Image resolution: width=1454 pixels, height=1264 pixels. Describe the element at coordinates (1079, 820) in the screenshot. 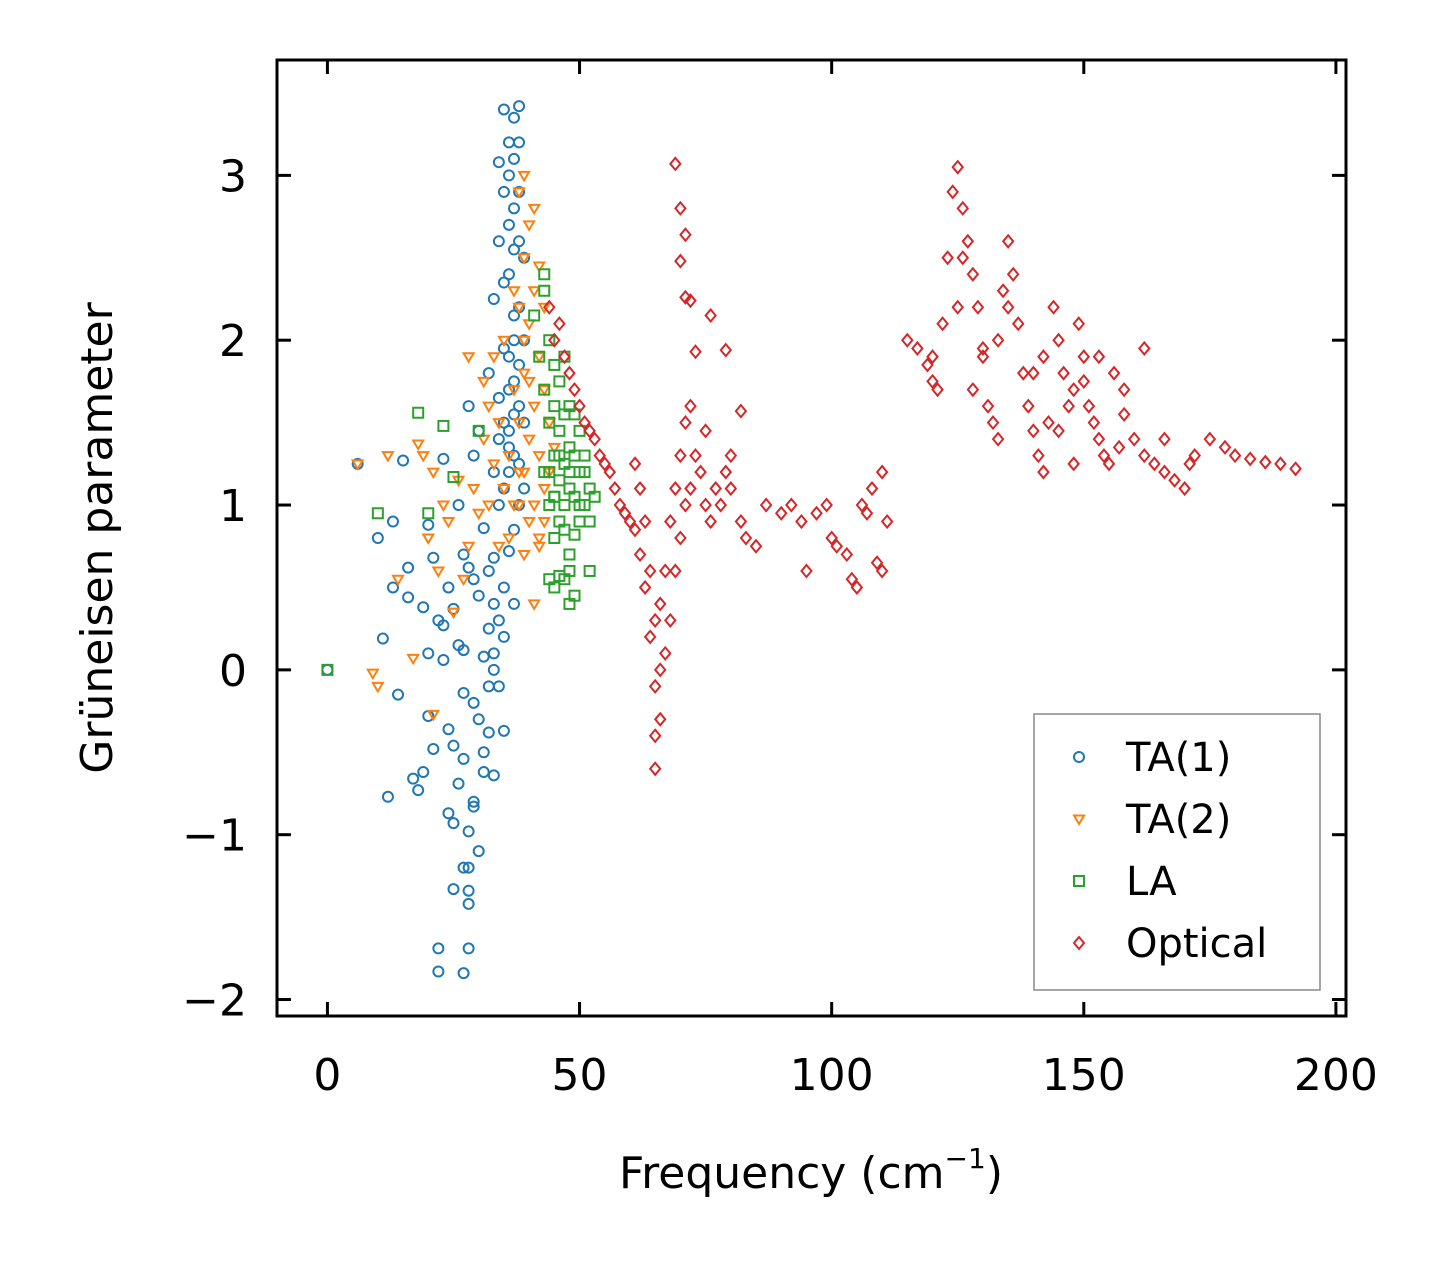

I see `legend-marker` at that location.